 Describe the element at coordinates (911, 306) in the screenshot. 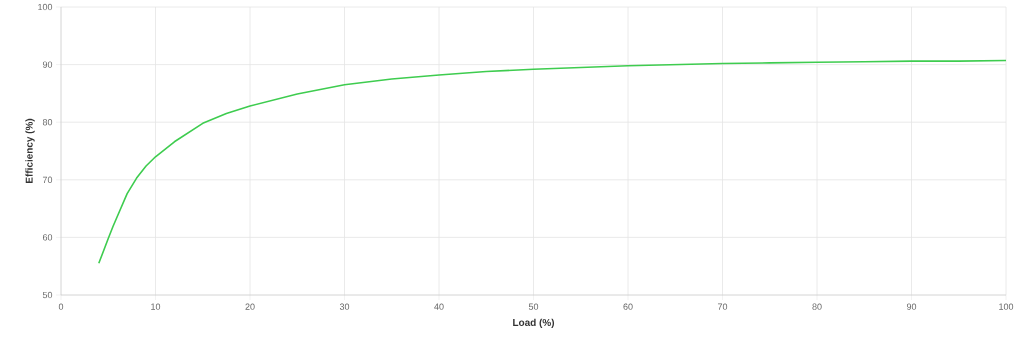

I see `x-tick-label: 90` at that location.